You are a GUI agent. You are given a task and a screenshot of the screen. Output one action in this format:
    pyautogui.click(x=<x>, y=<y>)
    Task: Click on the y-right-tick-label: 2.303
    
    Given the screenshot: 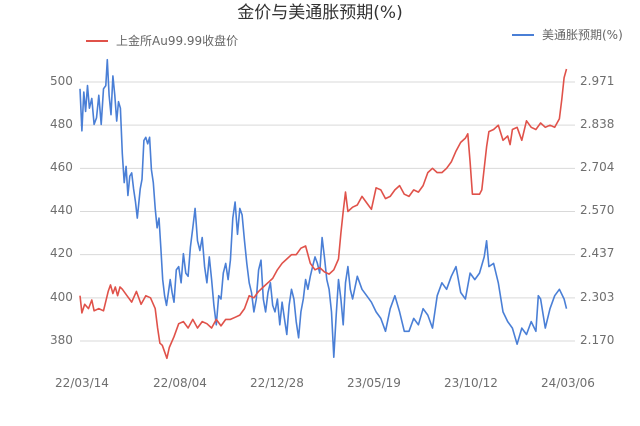 What is the action you would take?
    pyautogui.click(x=597, y=297)
    